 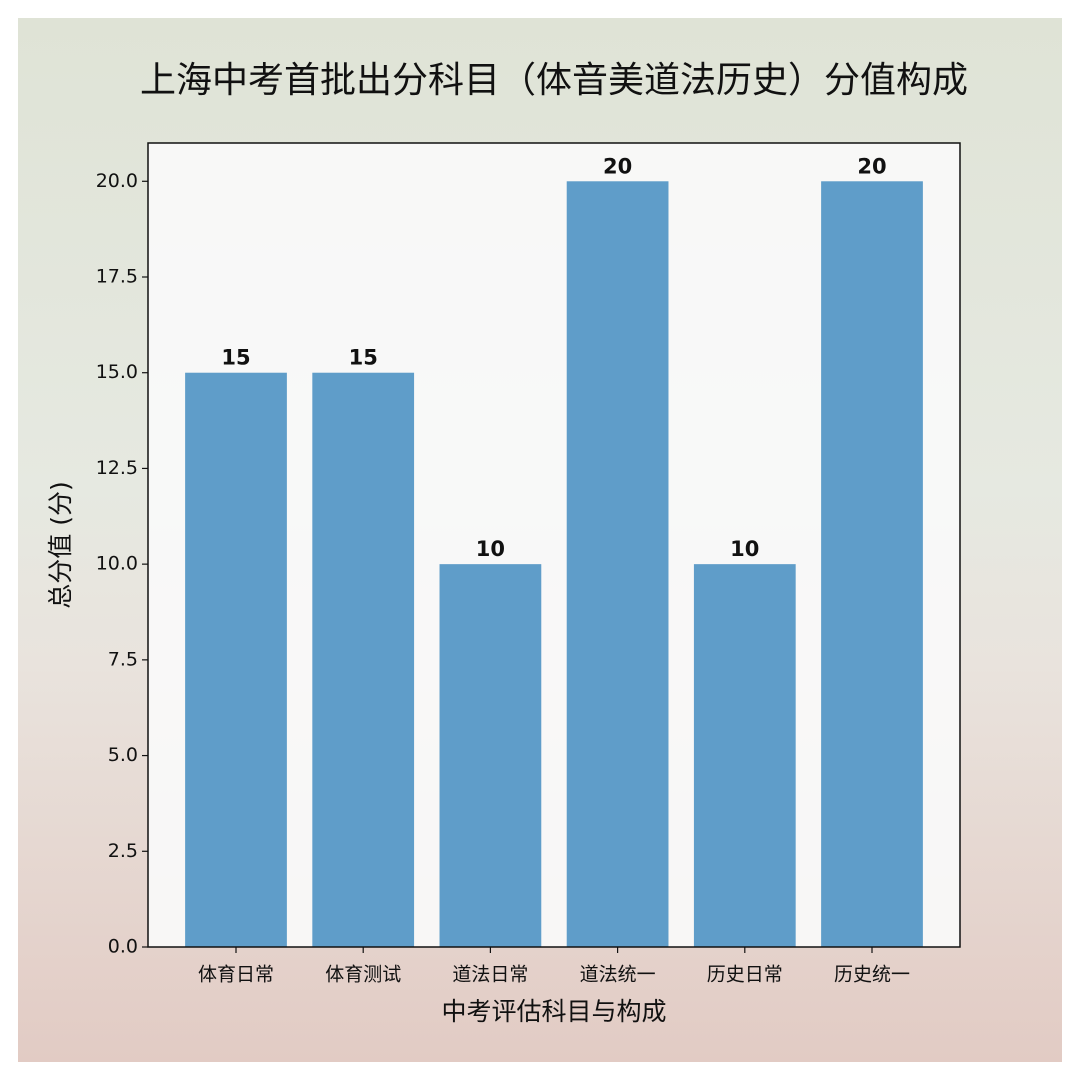 I want to click on x-tick-label: 历史日常, so click(x=745, y=975).